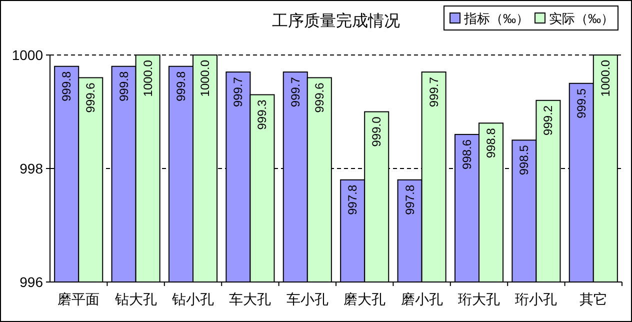  What do you see at coordinates (32, 168) in the screenshot?
I see `y-tick-label: 998` at bounding box center [32, 168].